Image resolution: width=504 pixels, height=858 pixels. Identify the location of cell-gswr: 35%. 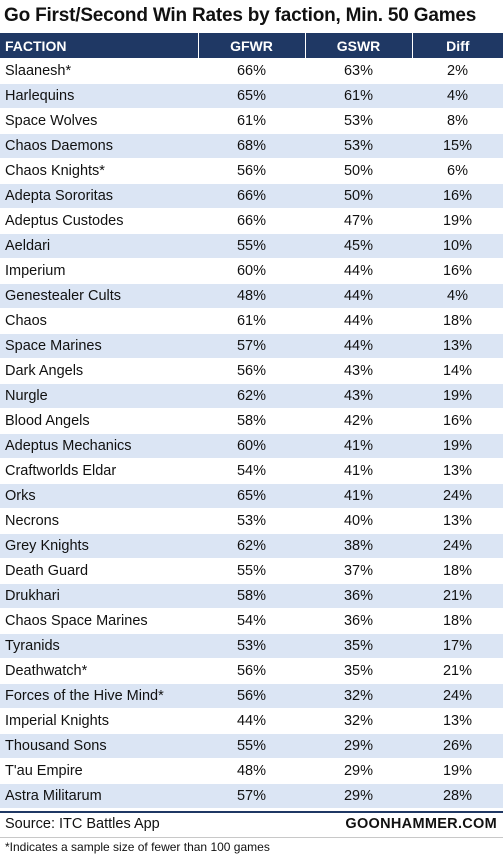
(358, 646).